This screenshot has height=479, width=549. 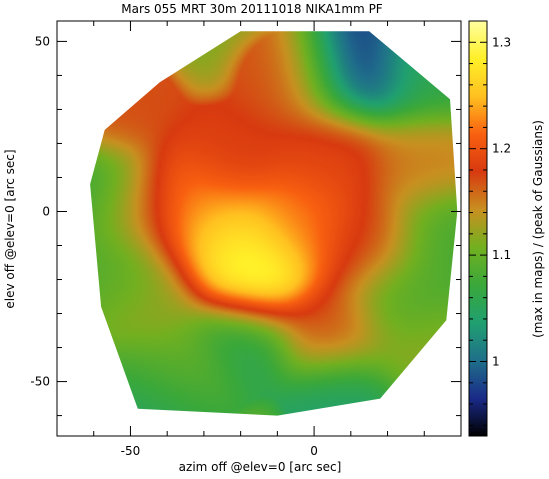 What do you see at coordinates (40, 382) in the screenshot?
I see `y-tick-label: -50` at bounding box center [40, 382].